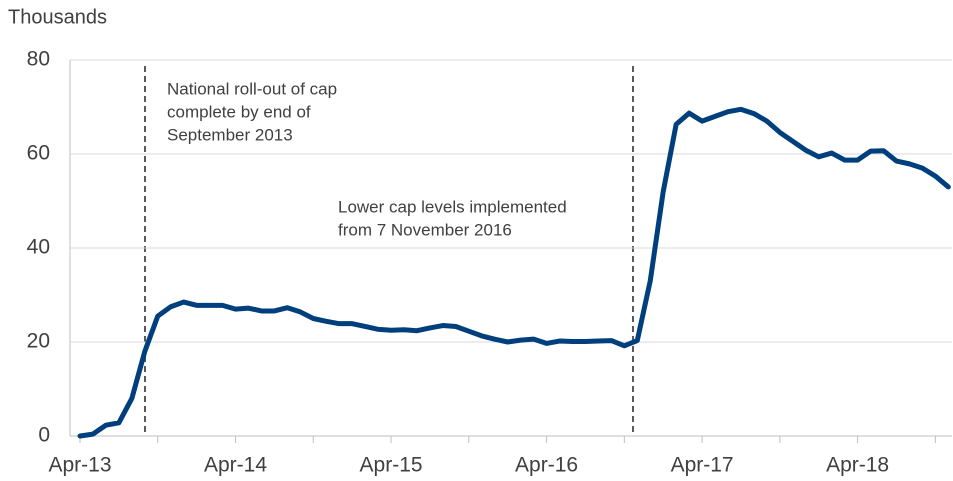 This screenshot has height=481, width=953. What do you see at coordinates (452, 206) in the screenshot?
I see `annotation: Lower cap levels implemented` at bounding box center [452, 206].